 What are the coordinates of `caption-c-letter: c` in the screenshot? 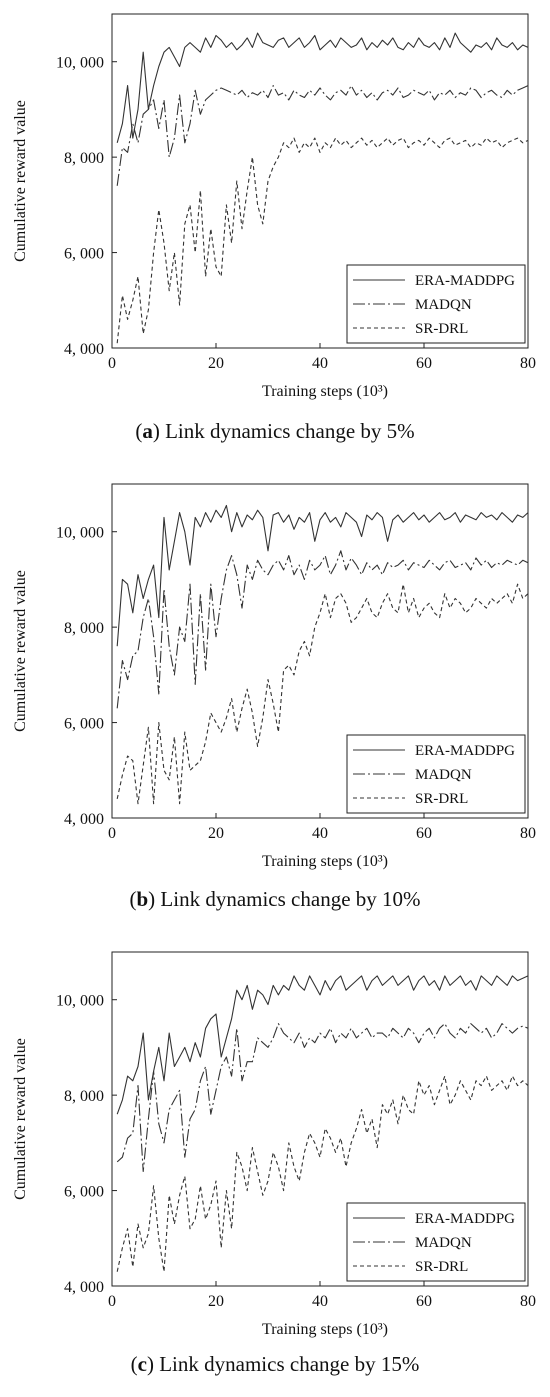 It's located at (142, 1364).